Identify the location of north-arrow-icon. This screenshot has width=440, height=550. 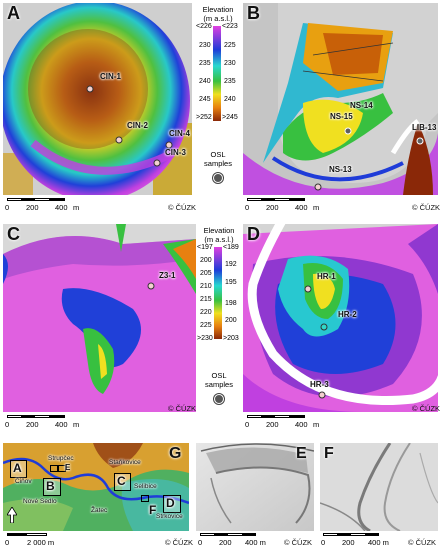
(12, 515).